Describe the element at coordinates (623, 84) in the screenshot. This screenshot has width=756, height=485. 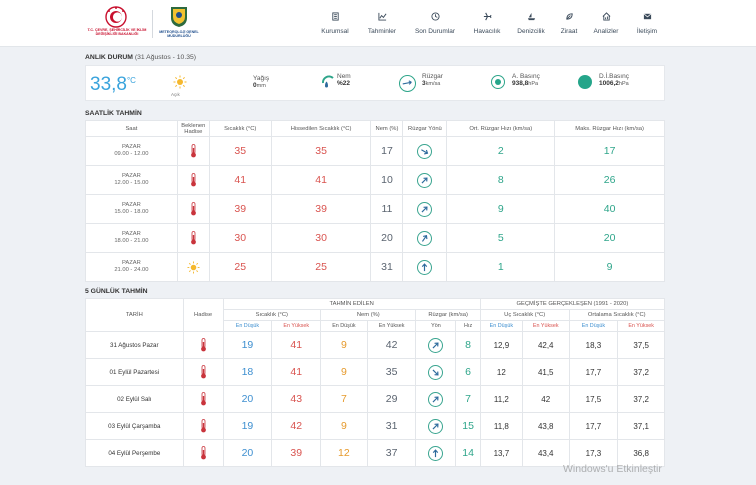
I see `sea-pressure-unit: hPa` at that location.